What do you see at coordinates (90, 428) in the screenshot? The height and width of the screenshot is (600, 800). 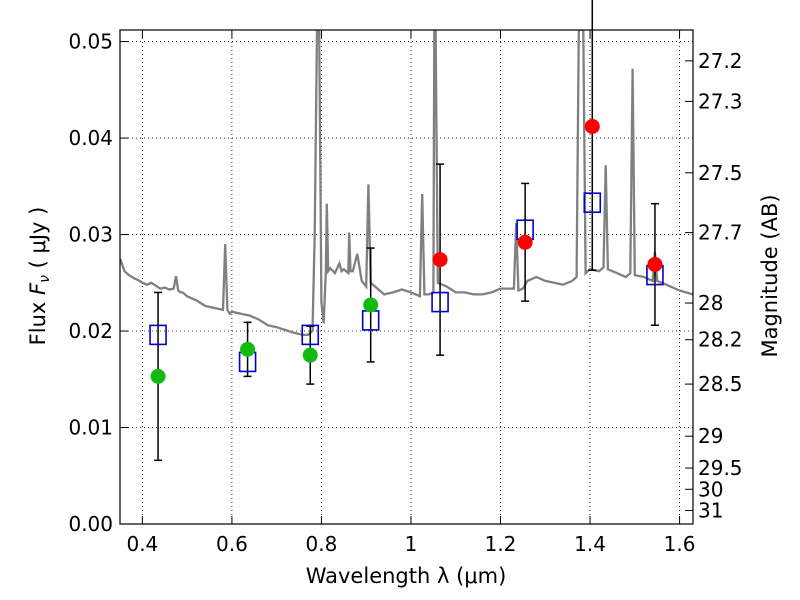 I see `y-tick-label: 0.01` at bounding box center [90, 428].